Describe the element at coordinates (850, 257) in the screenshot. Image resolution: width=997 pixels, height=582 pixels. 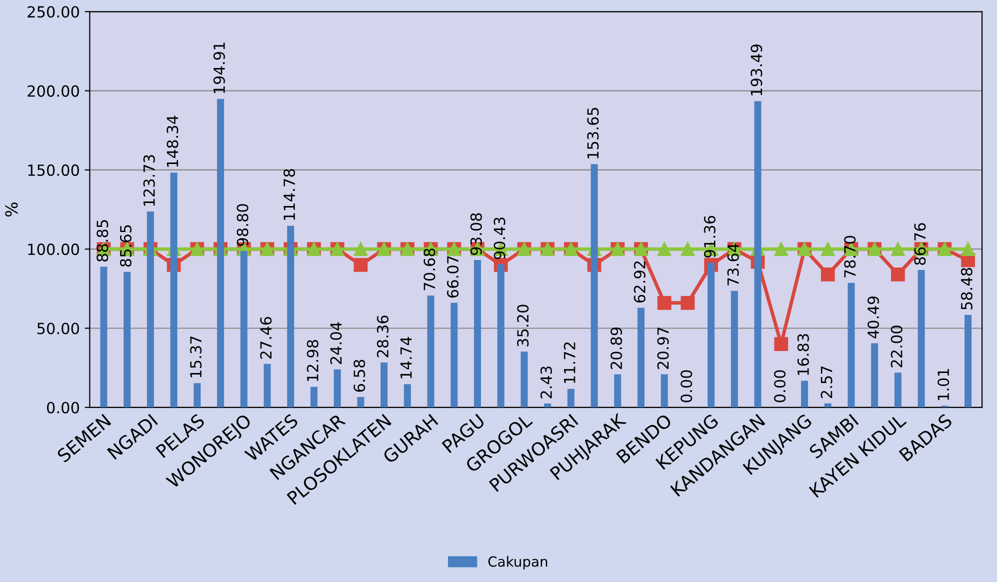
I see `data-label: 78.70` at that location.